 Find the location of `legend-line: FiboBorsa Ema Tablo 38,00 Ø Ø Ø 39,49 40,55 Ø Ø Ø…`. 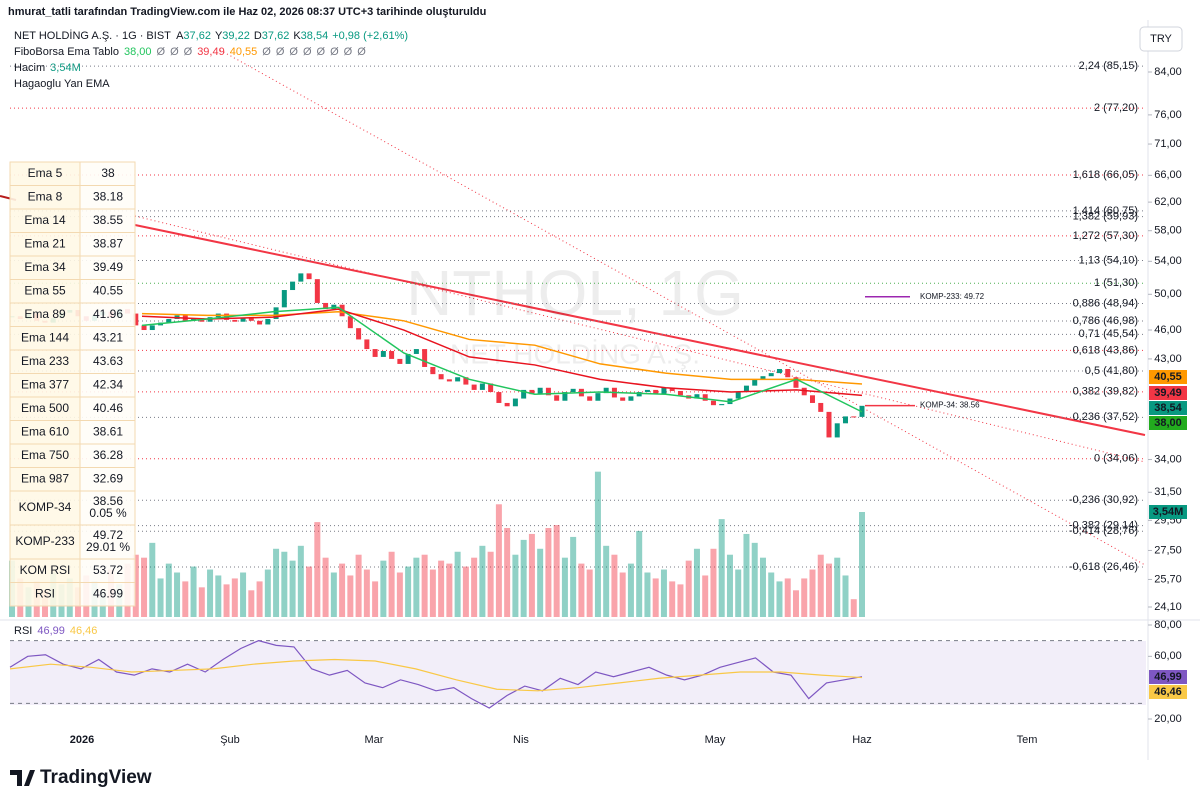

legend-line: FiboBorsa Ema Tablo 38,00 Ø Ø Ø 39,49 40,55 Ø Ø Ø… is located at coordinates (190, 52).